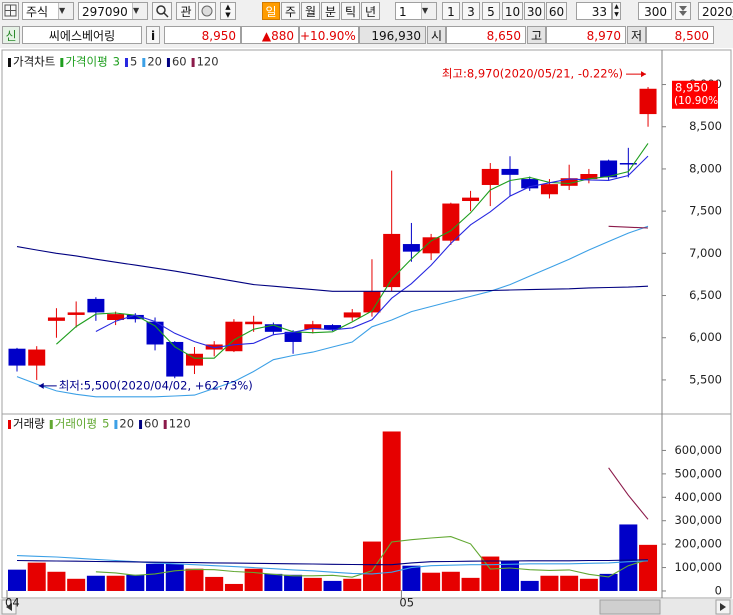  I want to click on legend-label: 5, so click(105, 424).